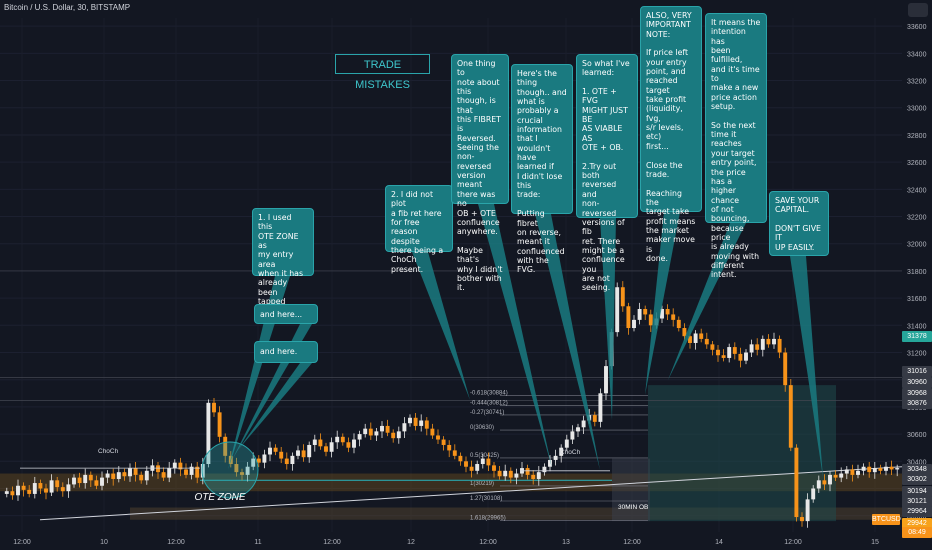 This screenshot has width=932, height=550. What do you see at coordinates (719, 542) in the screenshot?
I see `time-tick-label: 14` at bounding box center [719, 542].